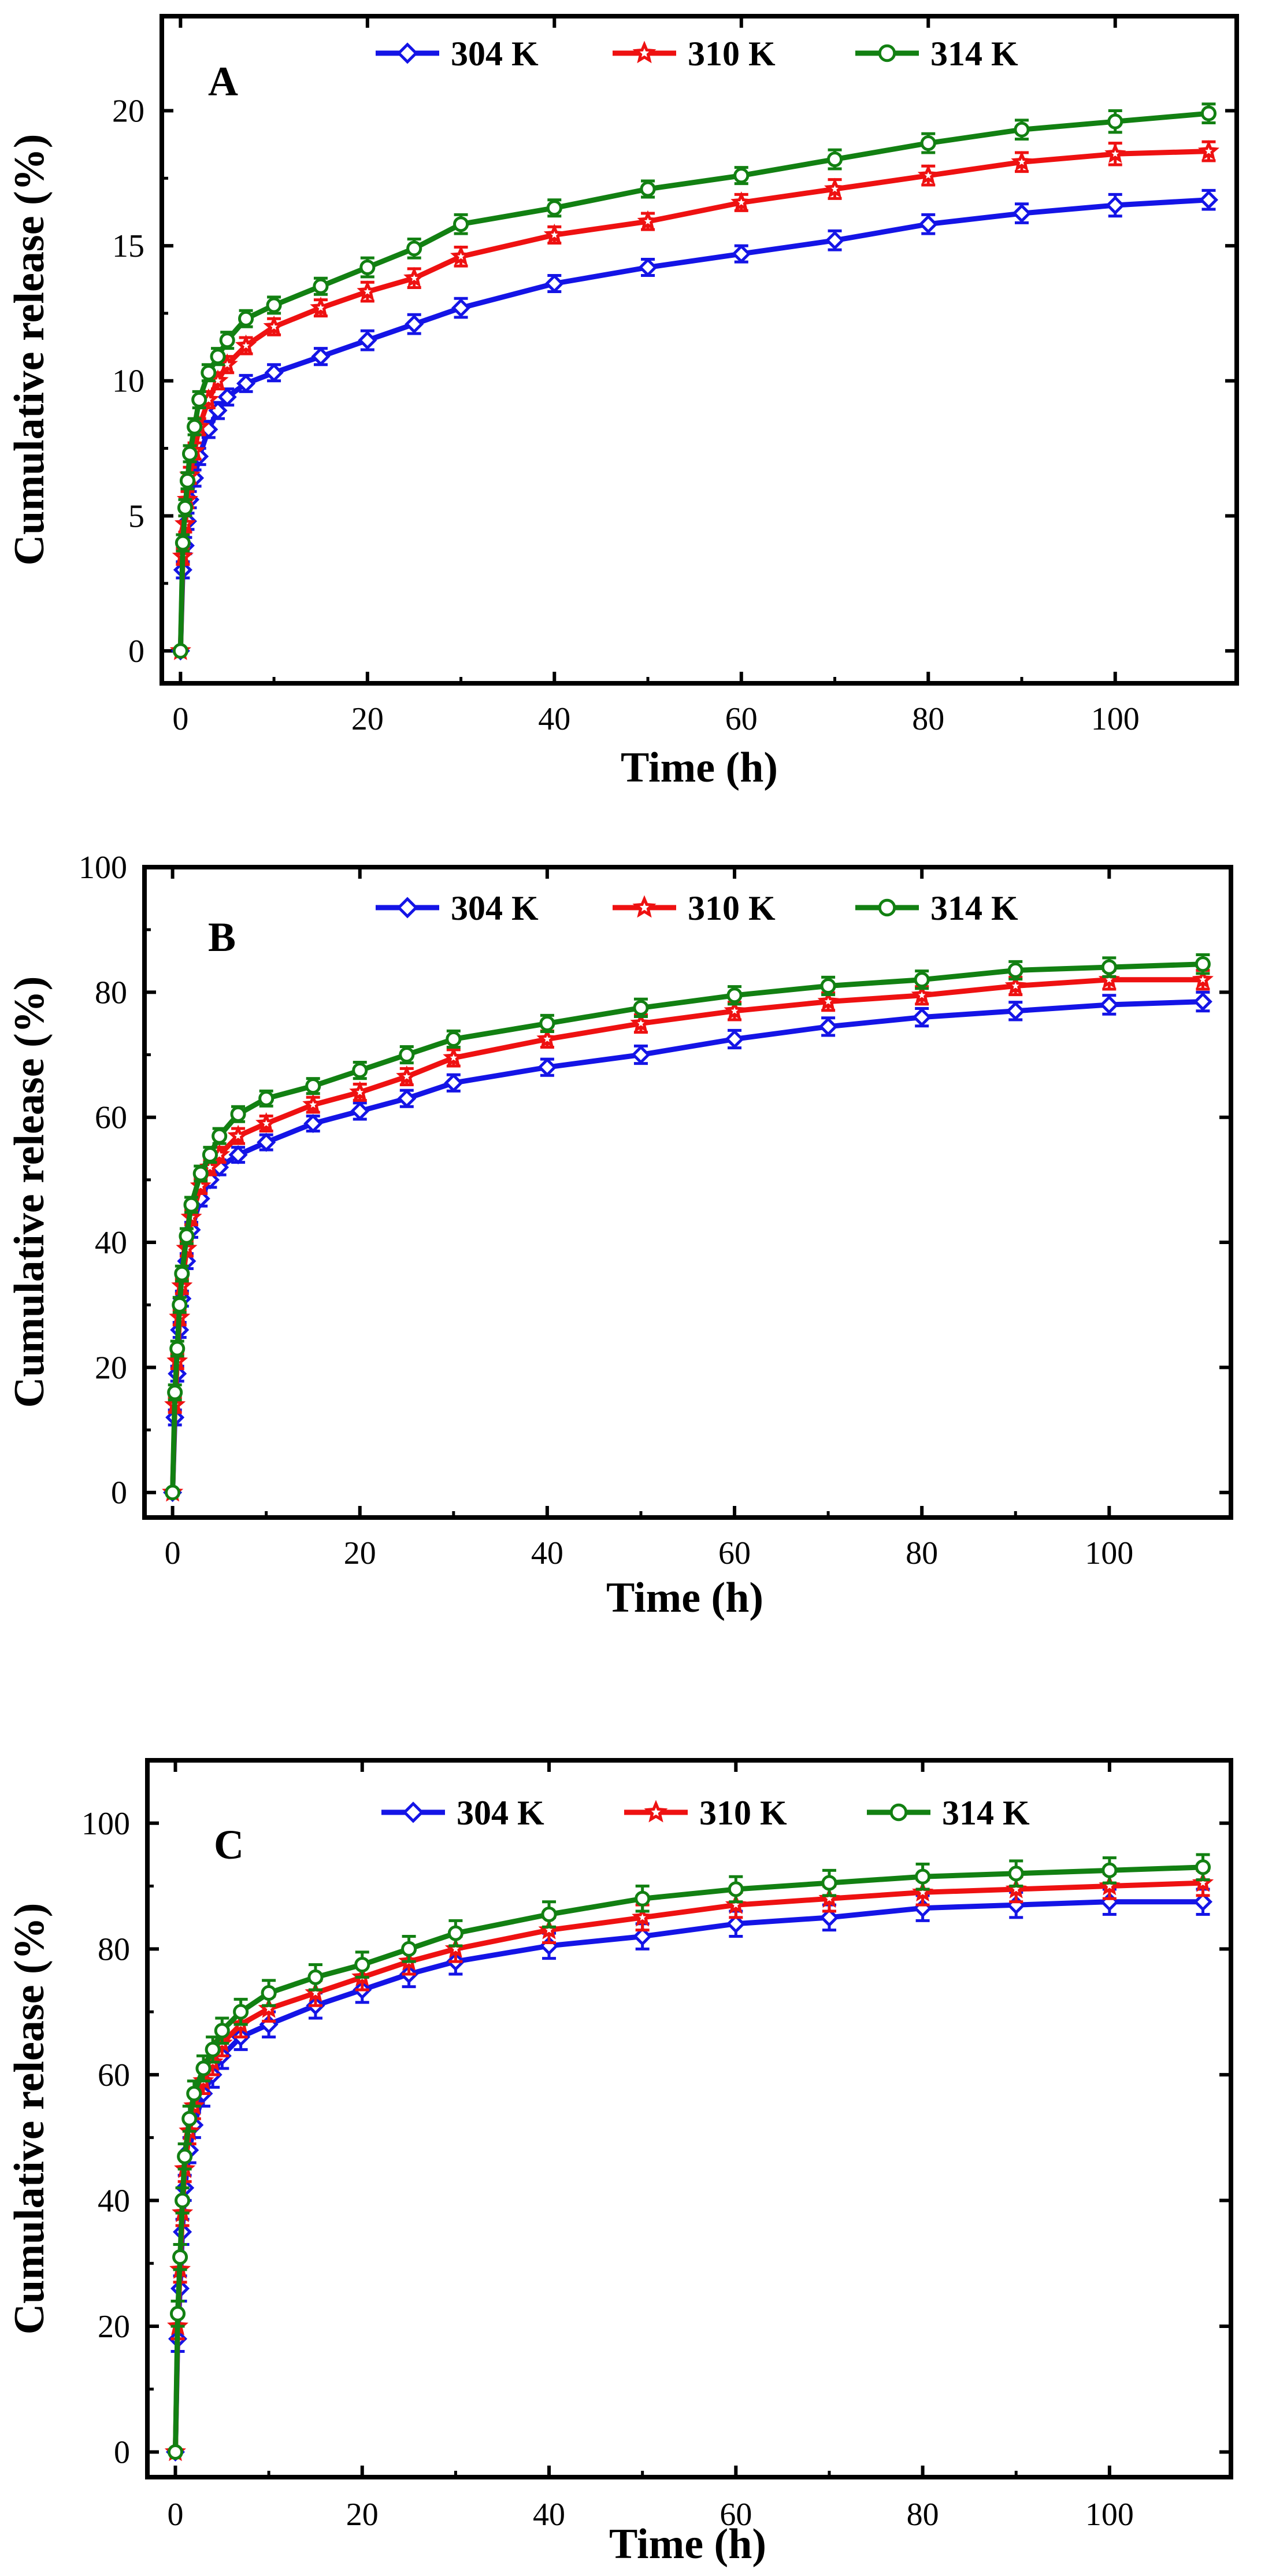 This screenshot has width=1261, height=2576. What do you see at coordinates (128, 381) in the screenshot?
I see `y-tick-label: 10` at bounding box center [128, 381].